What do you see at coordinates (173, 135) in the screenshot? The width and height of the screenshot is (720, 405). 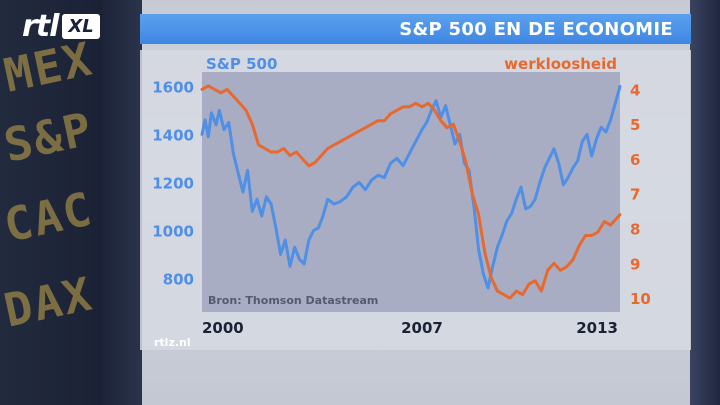 I see `left-tick-label: 1400` at bounding box center [173, 135].